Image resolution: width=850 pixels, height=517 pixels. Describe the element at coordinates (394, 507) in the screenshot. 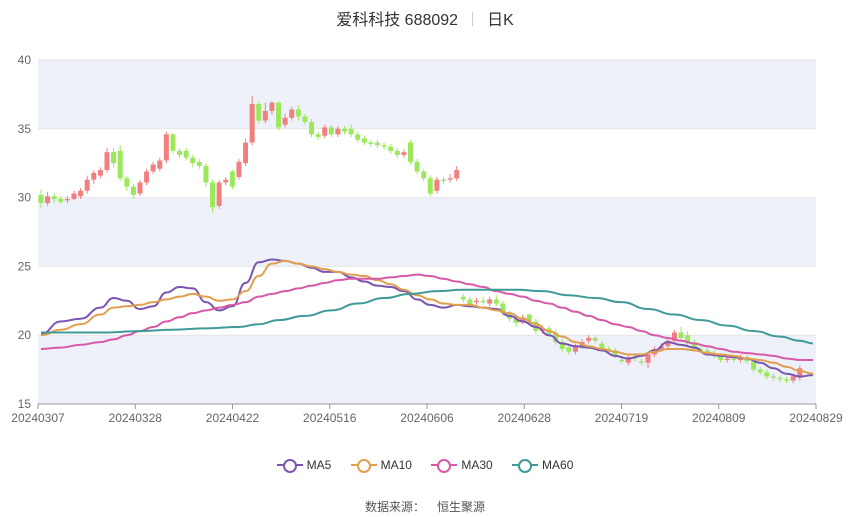

I see `source-label: 数据来源：` at that location.